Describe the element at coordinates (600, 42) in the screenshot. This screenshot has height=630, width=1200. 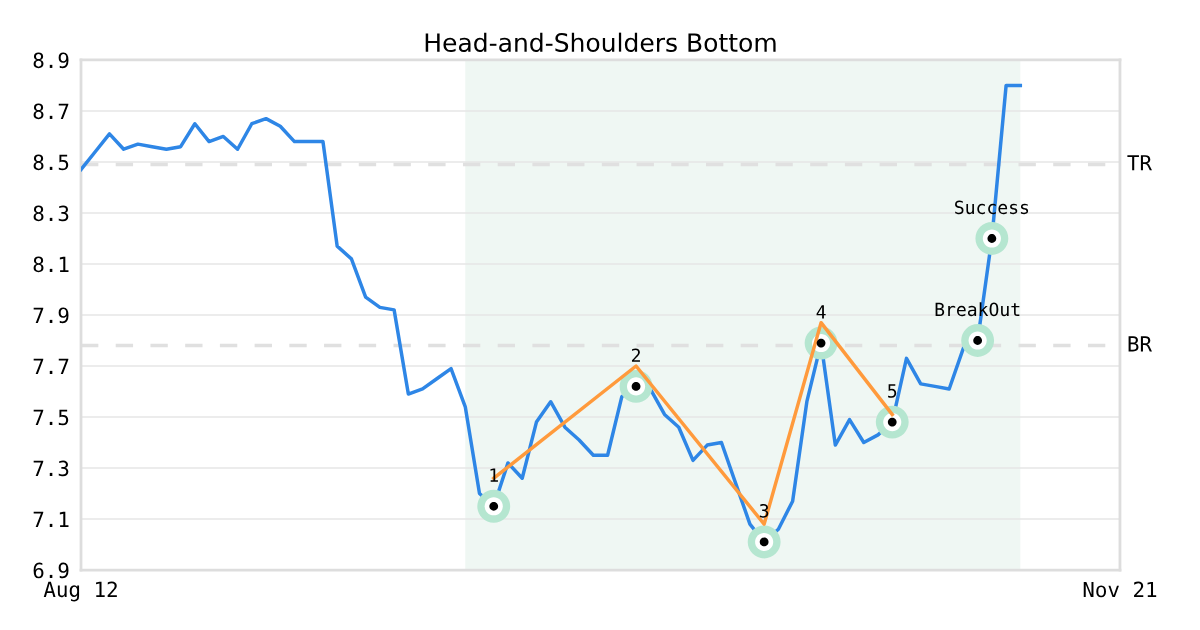
I see `chart-title: Head-and-Shoulders Bottom` at that location.